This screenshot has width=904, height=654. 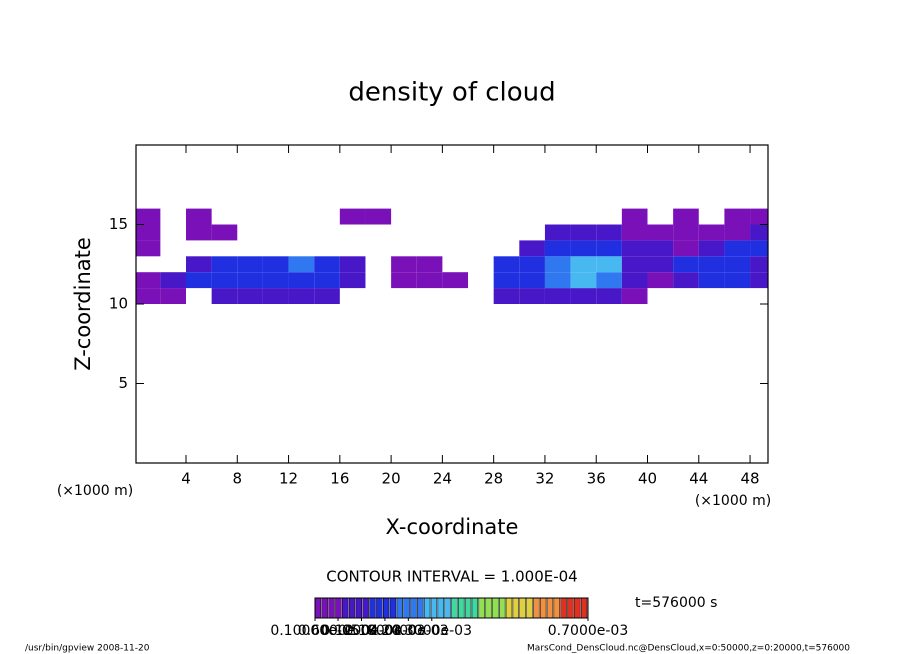 I want to click on x-tick-label: 20, so click(x=391, y=479).